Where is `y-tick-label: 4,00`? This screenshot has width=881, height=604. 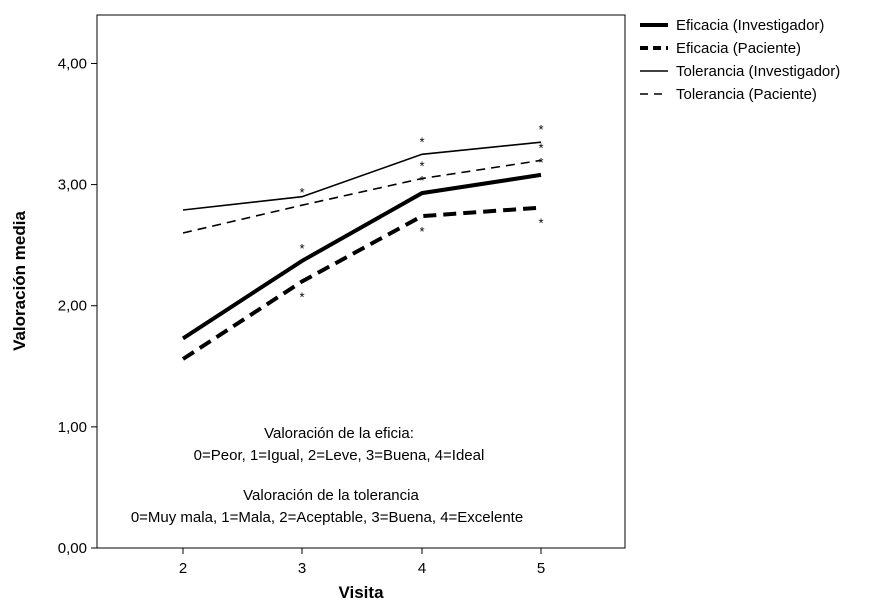
y-tick-label: 4,00 is located at coordinates (72, 63).